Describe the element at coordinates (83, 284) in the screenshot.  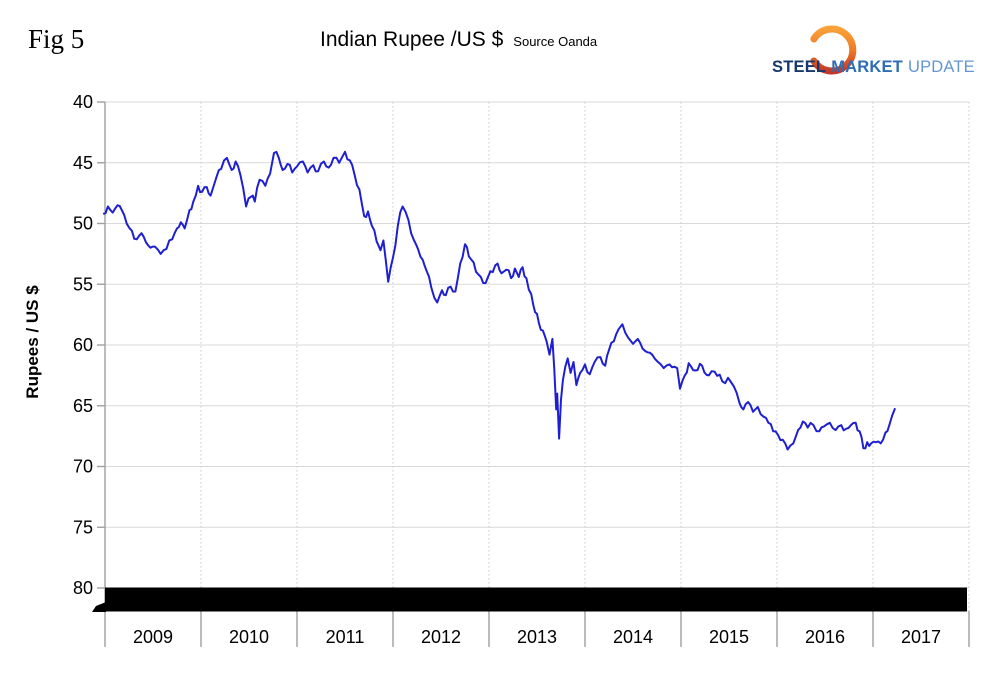
I see `y-axis-tick-label: 55` at that location.